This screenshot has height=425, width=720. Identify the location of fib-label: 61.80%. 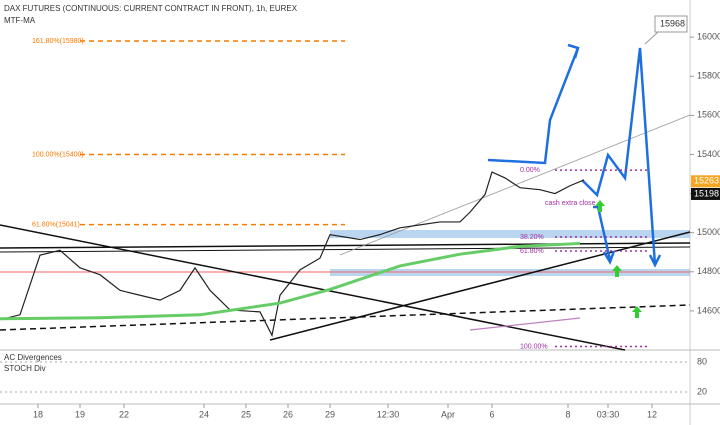
(532, 251).